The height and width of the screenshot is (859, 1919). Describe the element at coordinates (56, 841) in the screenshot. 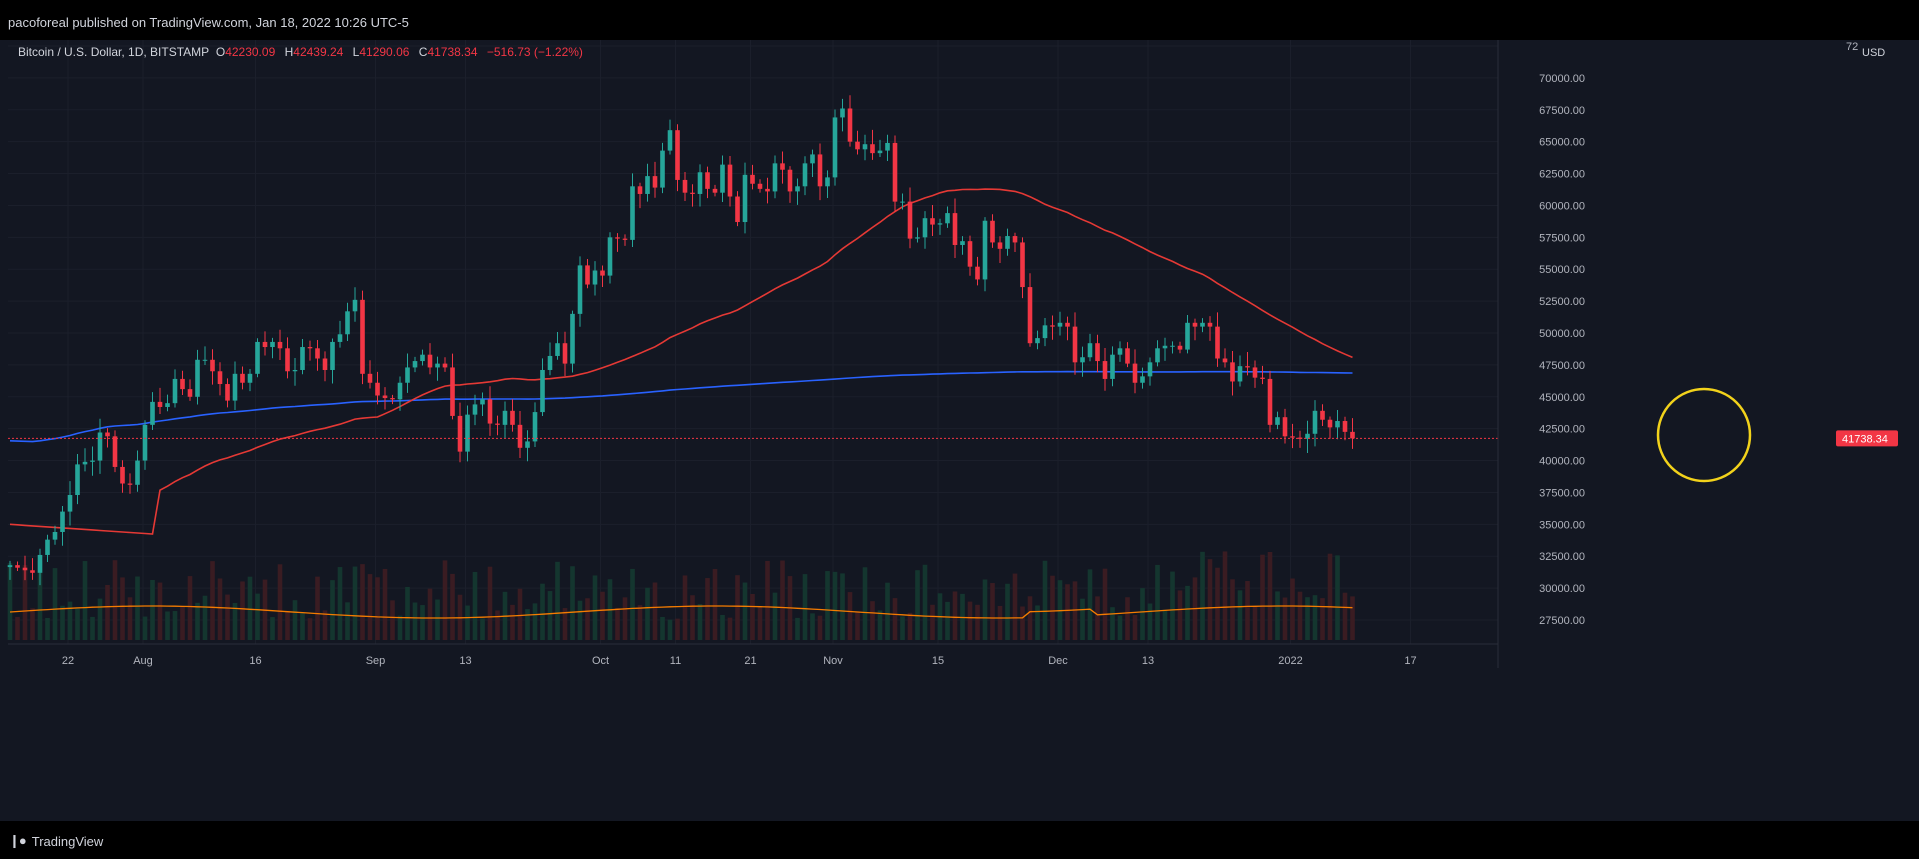

I see `tradingview-logo: ❙● TradingView` at that location.